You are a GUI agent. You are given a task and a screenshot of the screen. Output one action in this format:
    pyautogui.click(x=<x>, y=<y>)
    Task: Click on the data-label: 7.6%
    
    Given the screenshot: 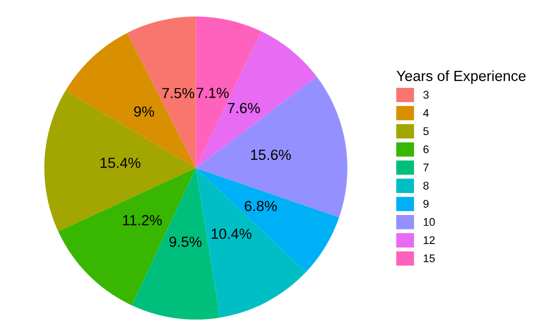 What is the action you would take?
    pyautogui.click(x=244, y=108)
    